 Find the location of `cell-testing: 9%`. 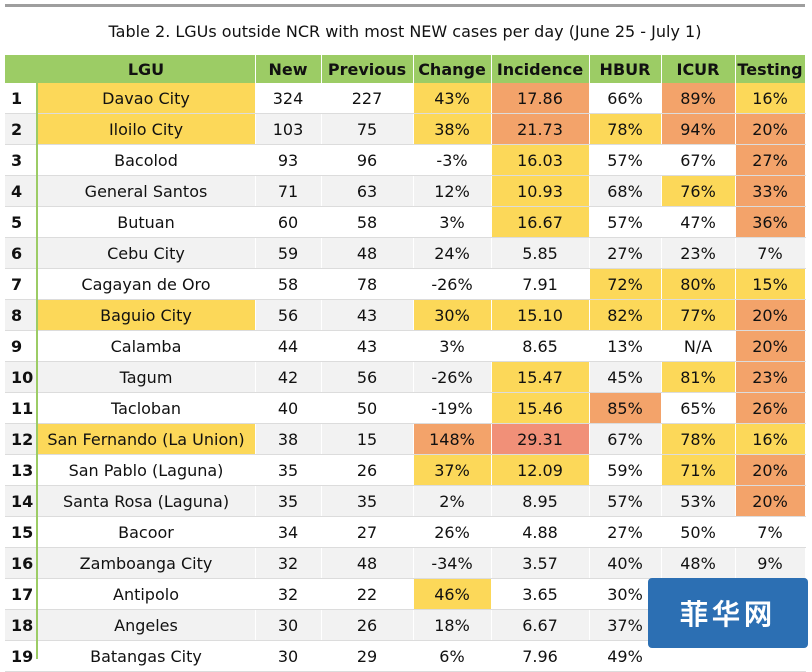

cell-testing: 9% is located at coordinates (770, 563).